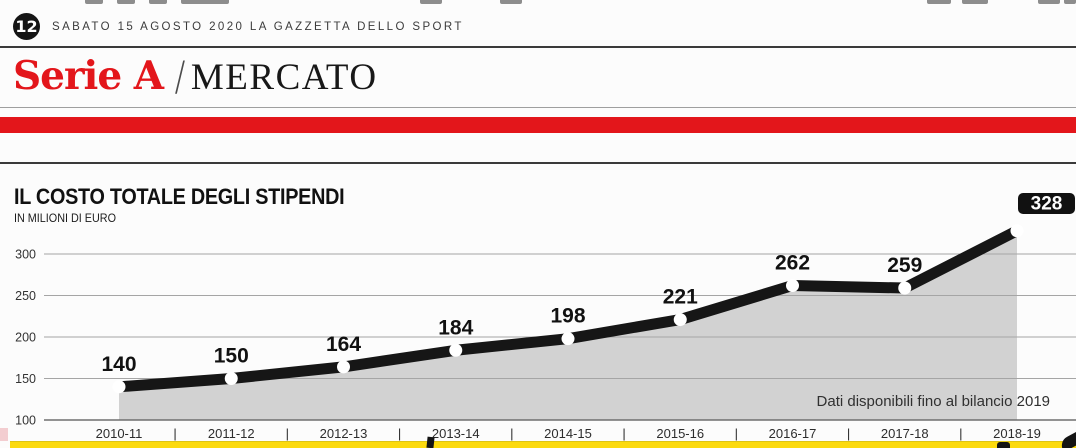 Image resolution: width=1076 pixels, height=448 pixels. Describe the element at coordinates (567, 316) in the screenshot. I see `value-label-2014-15: 198` at that location.